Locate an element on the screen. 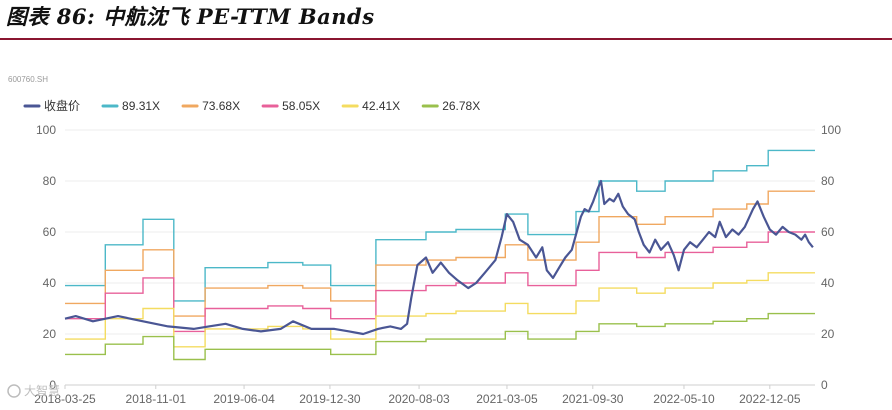 The image size is (892, 410). y-tick-label-right: 0 is located at coordinates (824, 385).